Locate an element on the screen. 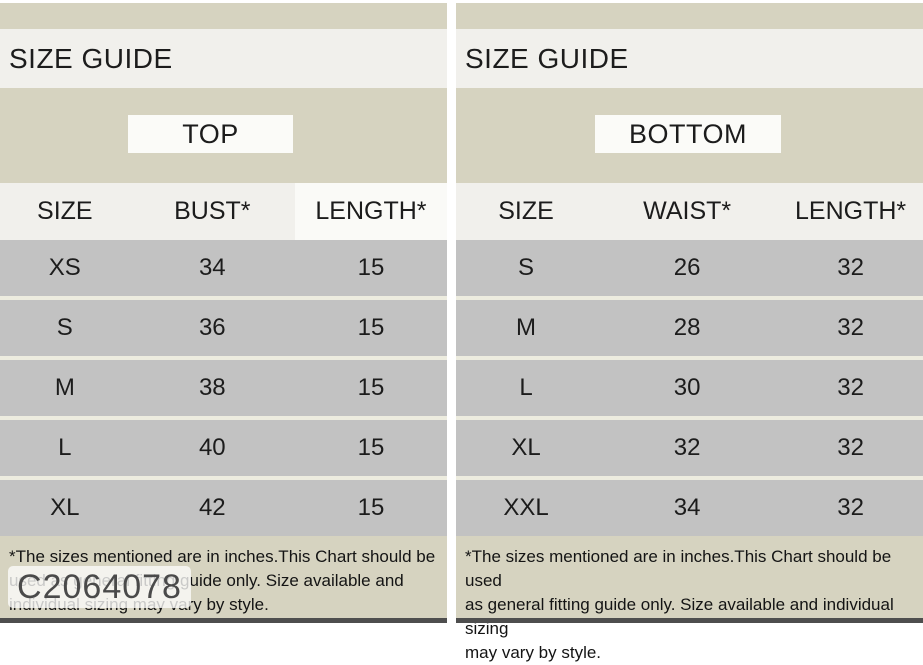  column-header-waist: WAIST* is located at coordinates (687, 211).